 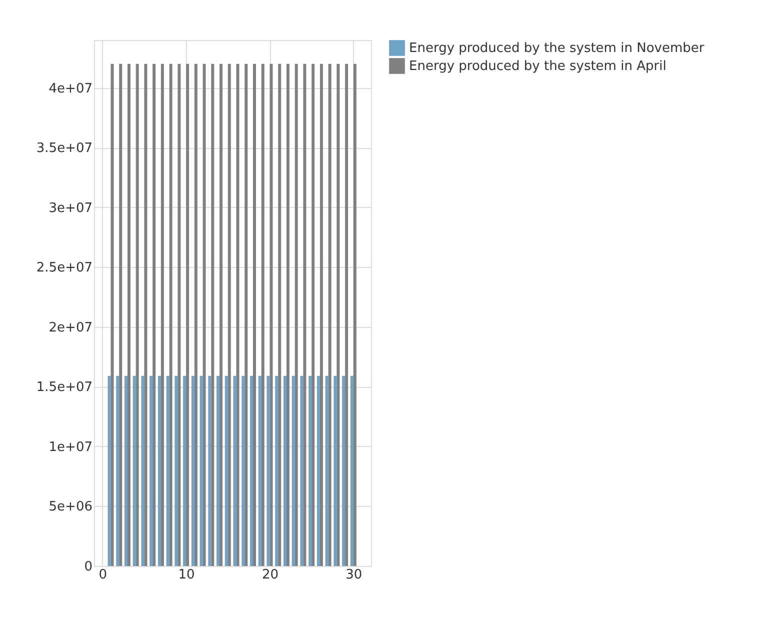 What do you see at coordinates (557, 48) in the screenshot?
I see `legend-label: Energy produced by the system in November` at bounding box center [557, 48].